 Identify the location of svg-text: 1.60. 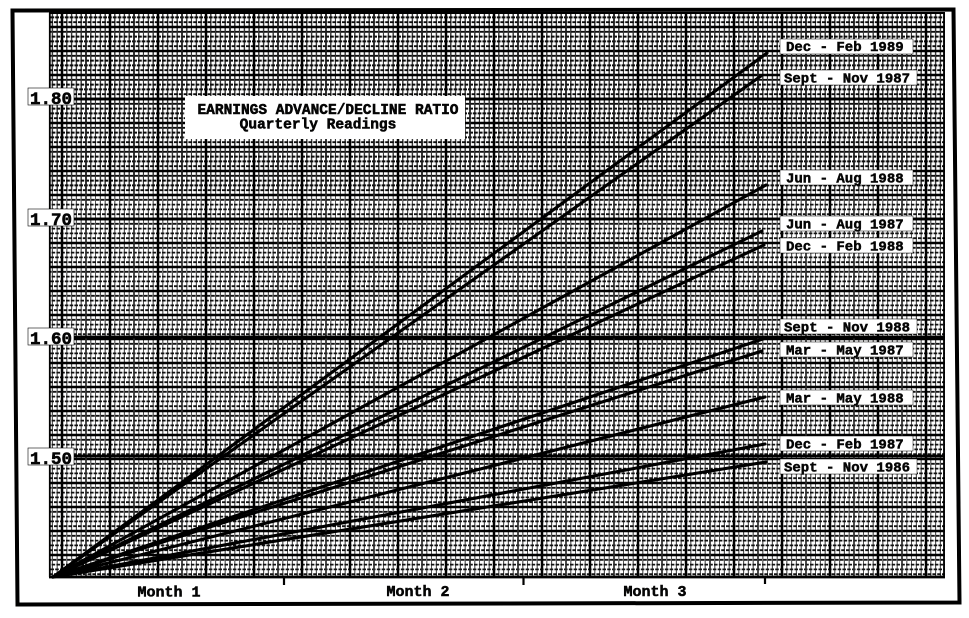
(51, 340).